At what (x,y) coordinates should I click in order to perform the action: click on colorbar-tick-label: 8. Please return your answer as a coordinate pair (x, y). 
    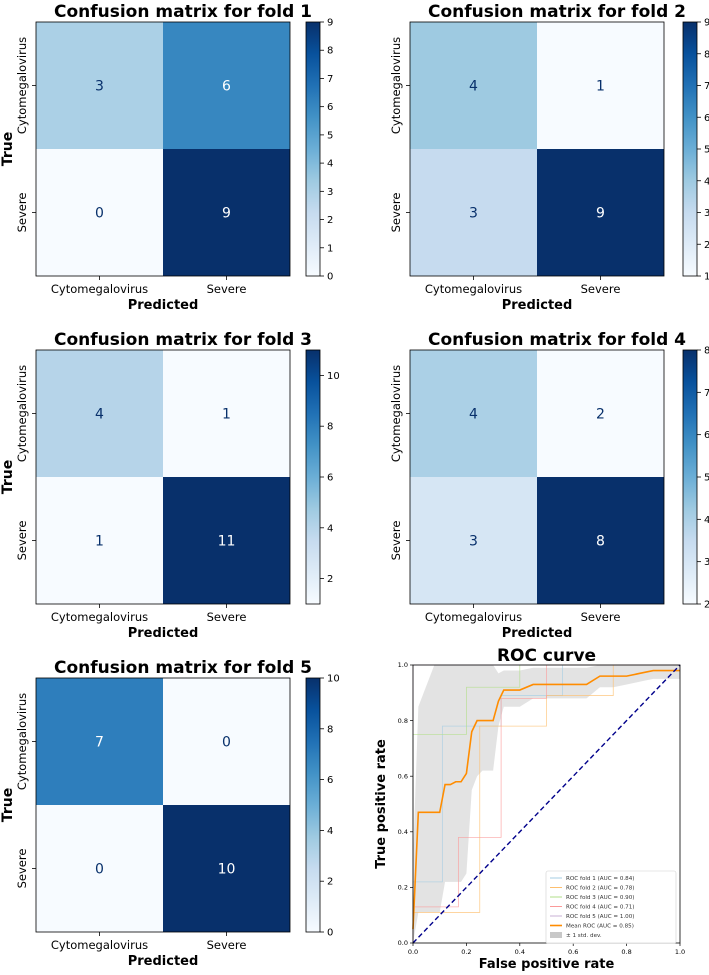
    Looking at the image, I should click on (706, 351).